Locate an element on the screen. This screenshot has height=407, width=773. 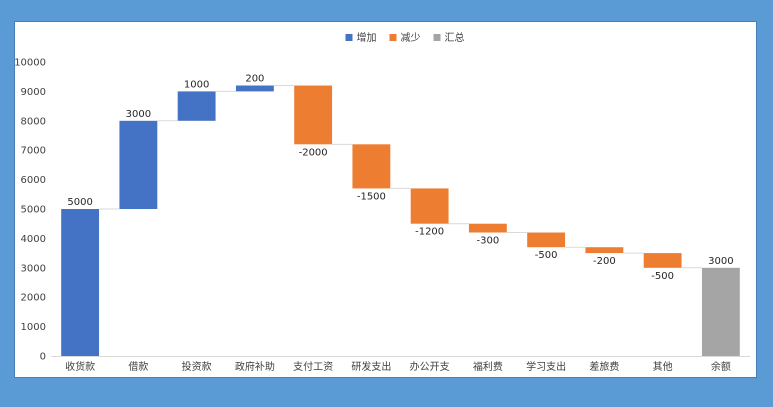
legend-label-total: 汇总 is located at coordinates (455, 37).